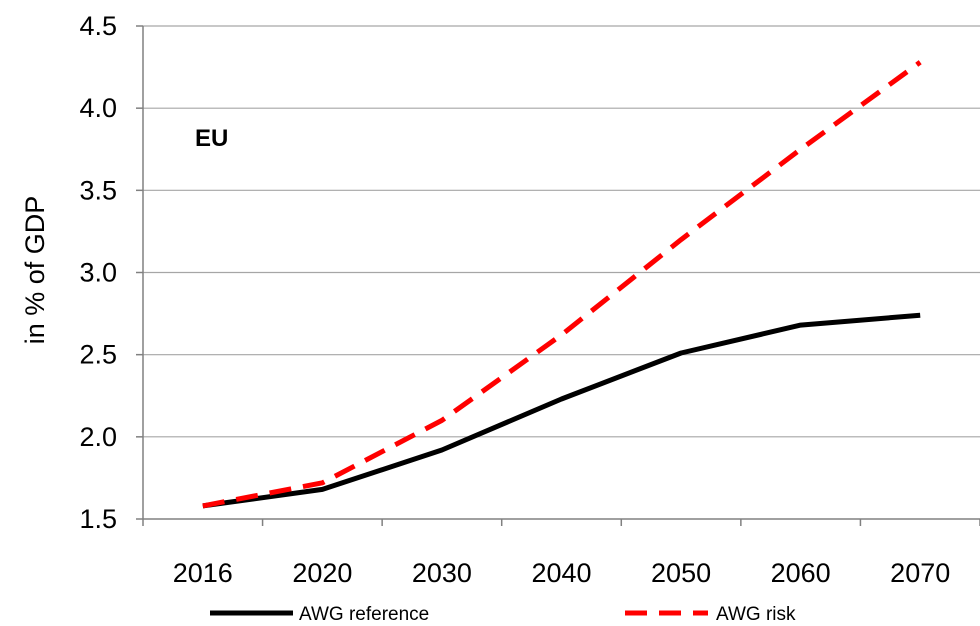 The width and height of the screenshot is (980, 626). What do you see at coordinates (98, 273) in the screenshot?
I see `y-tick-label-3: 3.0` at bounding box center [98, 273].